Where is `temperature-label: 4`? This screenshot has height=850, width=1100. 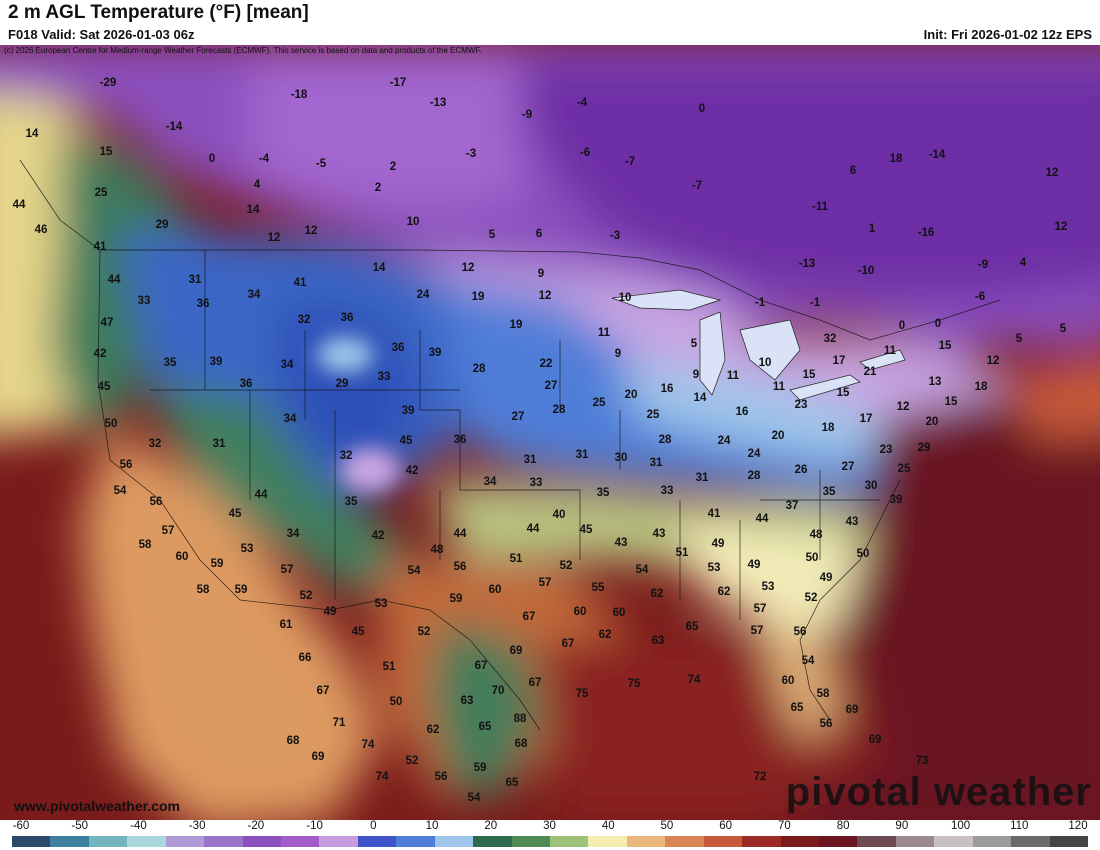 temperature-label: 4 is located at coordinates (257, 185).